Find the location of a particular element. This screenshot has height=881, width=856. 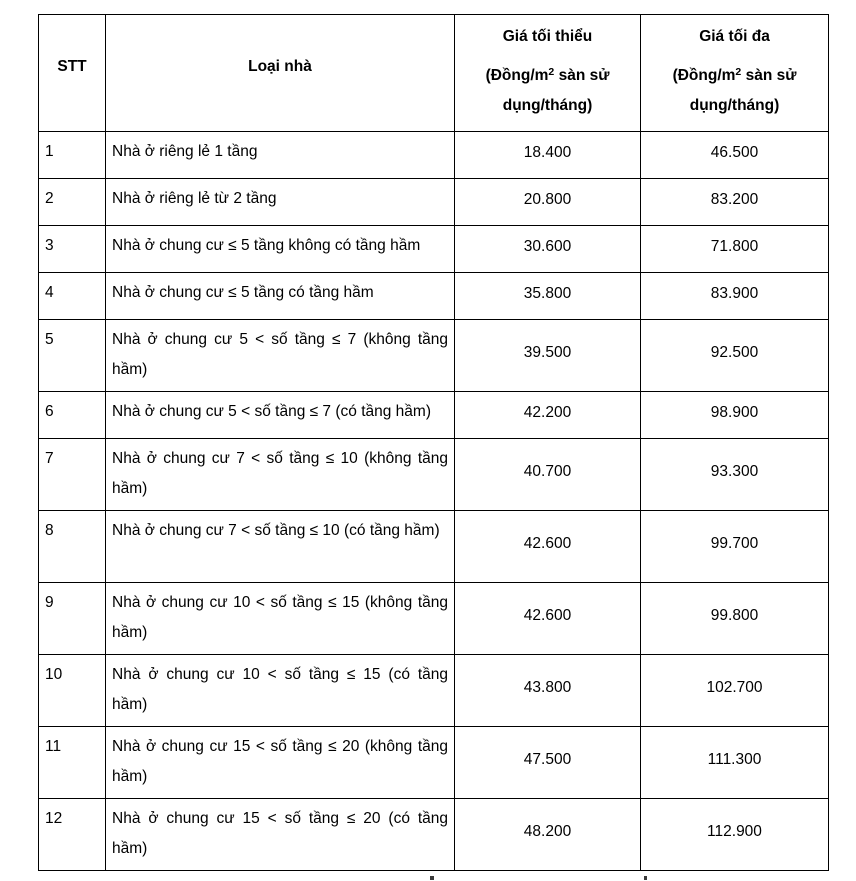

header-type: Loại nhà is located at coordinates (280, 73).